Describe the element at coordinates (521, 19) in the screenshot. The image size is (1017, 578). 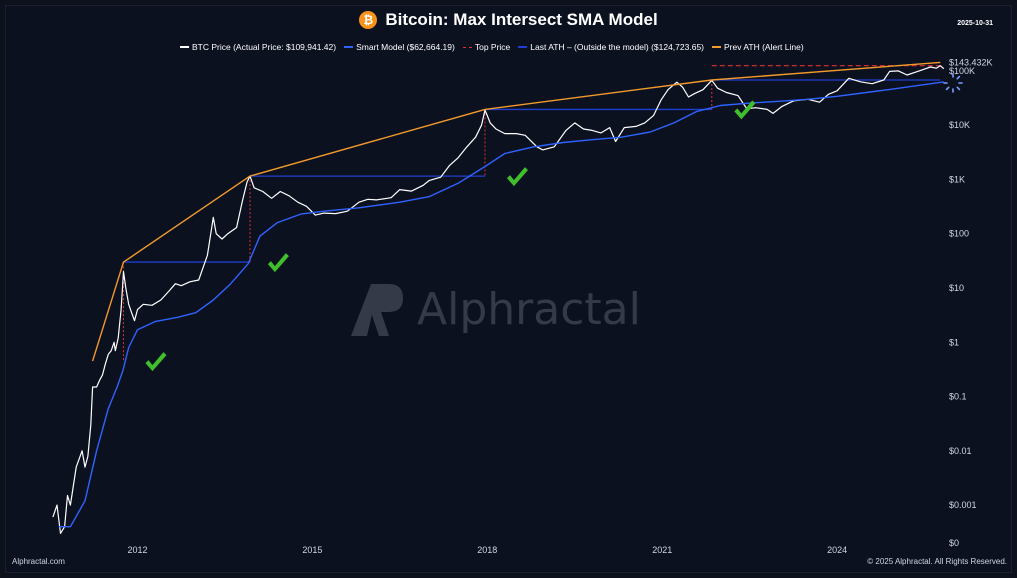
I see `chart-title-text: Bitcoin: Max Intersect SMA Model` at that location.